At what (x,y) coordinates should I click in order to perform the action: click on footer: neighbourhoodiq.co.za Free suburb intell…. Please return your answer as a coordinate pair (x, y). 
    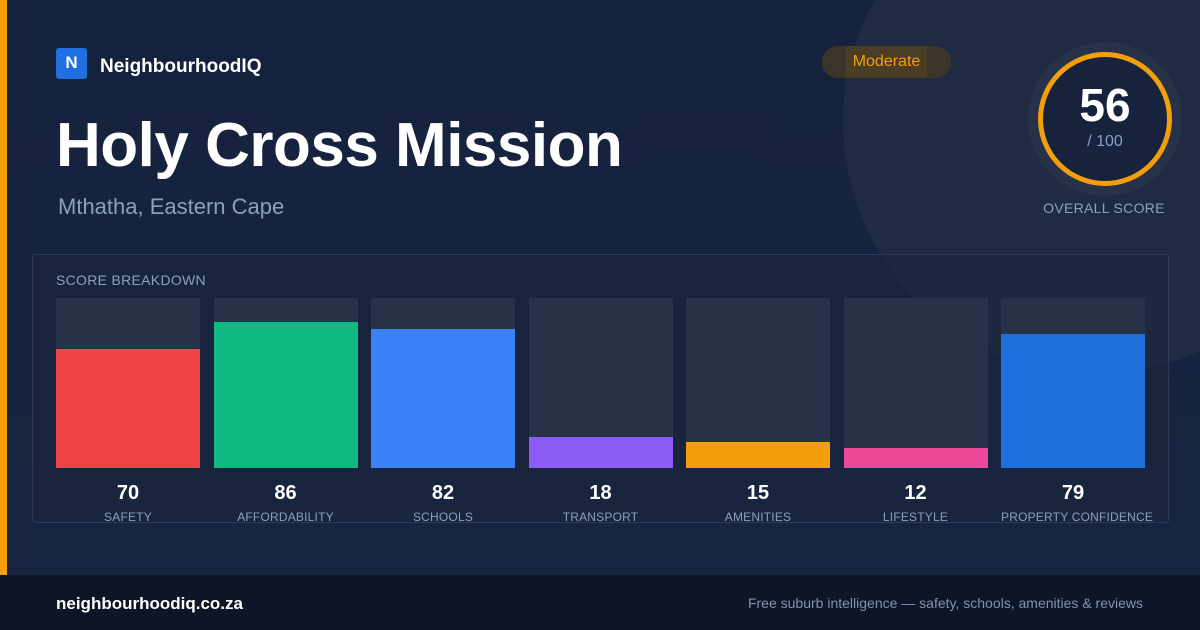
    Looking at the image, I should click on (600, 602).